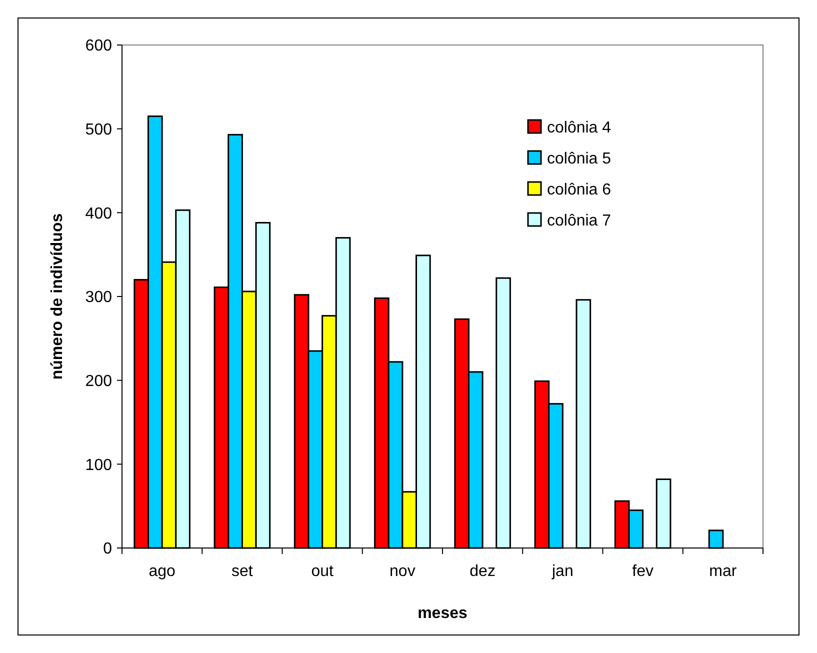 The image size is (817, 653). I want to click on x-tick-label: out, so click(322, 571).